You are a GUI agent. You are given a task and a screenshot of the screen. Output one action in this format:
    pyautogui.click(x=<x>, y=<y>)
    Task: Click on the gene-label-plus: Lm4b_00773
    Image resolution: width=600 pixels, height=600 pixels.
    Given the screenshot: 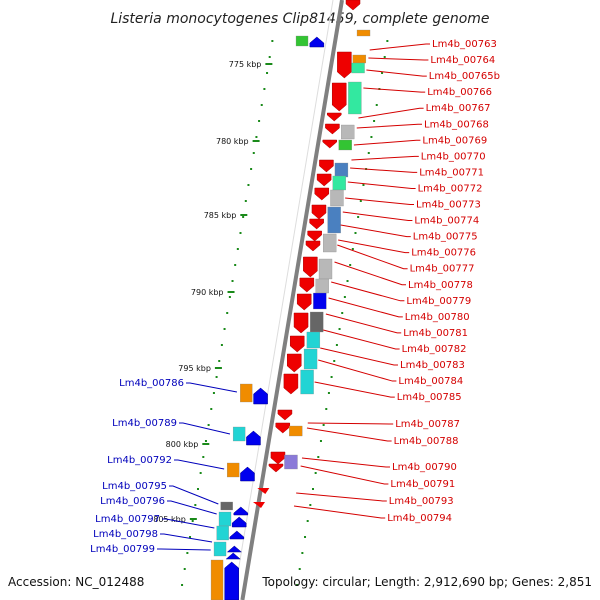 What is the action you would take?
    pyautogui.click(x=448, y=205)
    